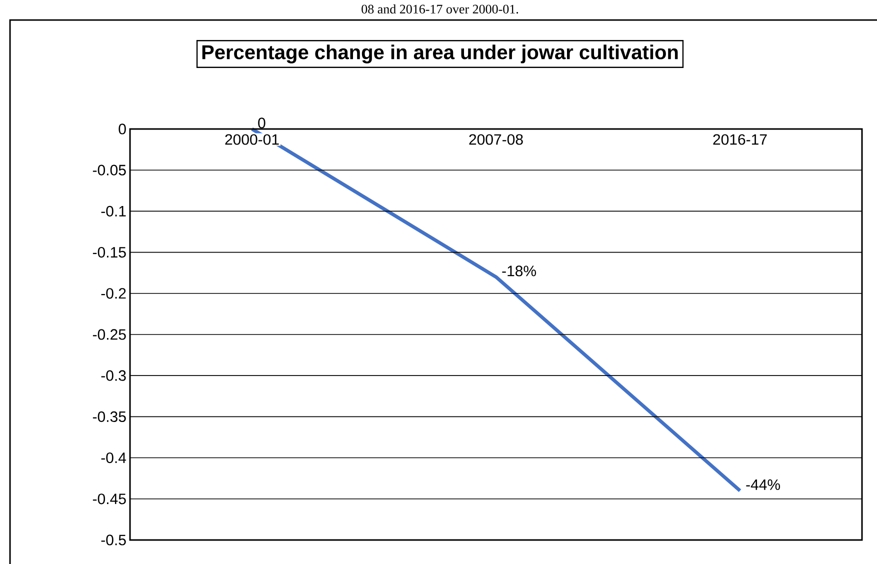 This screenshot has width=877, height=564. I want to click on y-tick-label: 0, so click(122, 129).